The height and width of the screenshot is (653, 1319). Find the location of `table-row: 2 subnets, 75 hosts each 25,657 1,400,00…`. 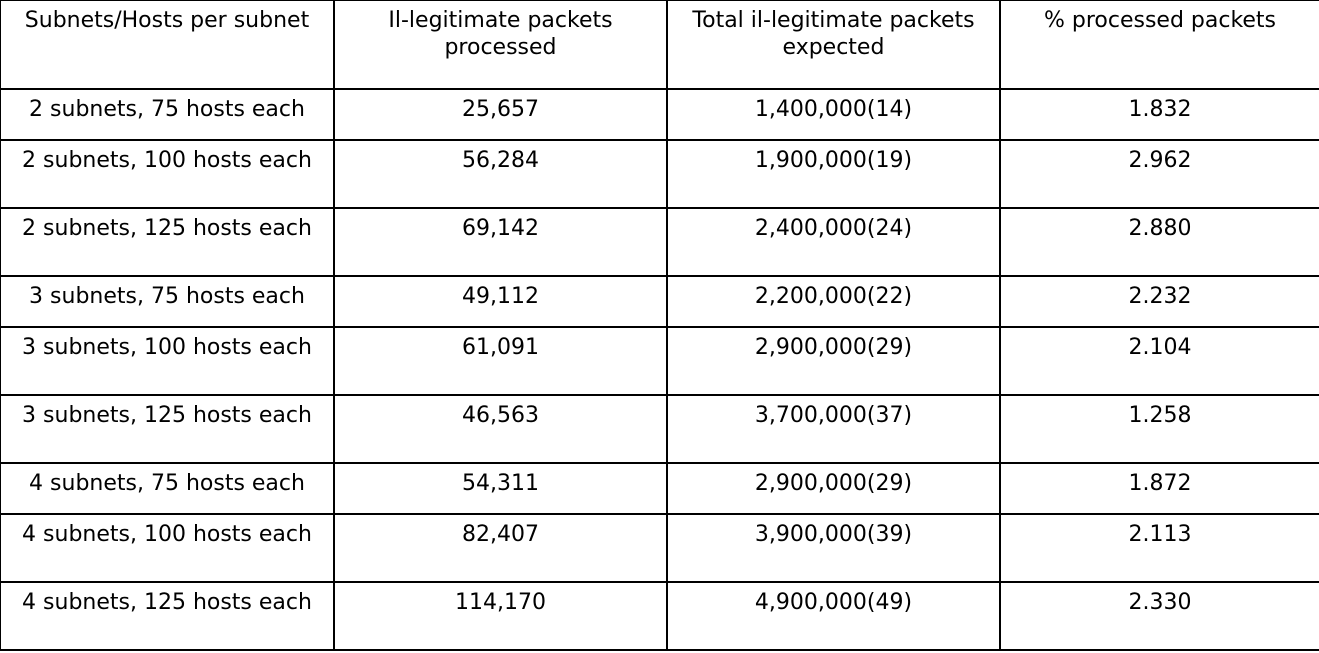

table-row: 2 subnets, 75 hosts each 25,657 1,400,00… is located at coordinates (659, 114).